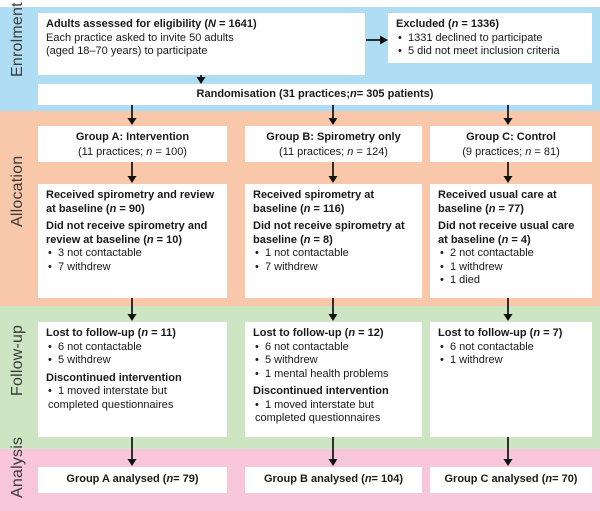 The width and height of the screenshot is (600, 511). Describe the element at coordinates (333, 375) in the screenshot. I see `followup-bullet: 1 mental health problems` at that location.